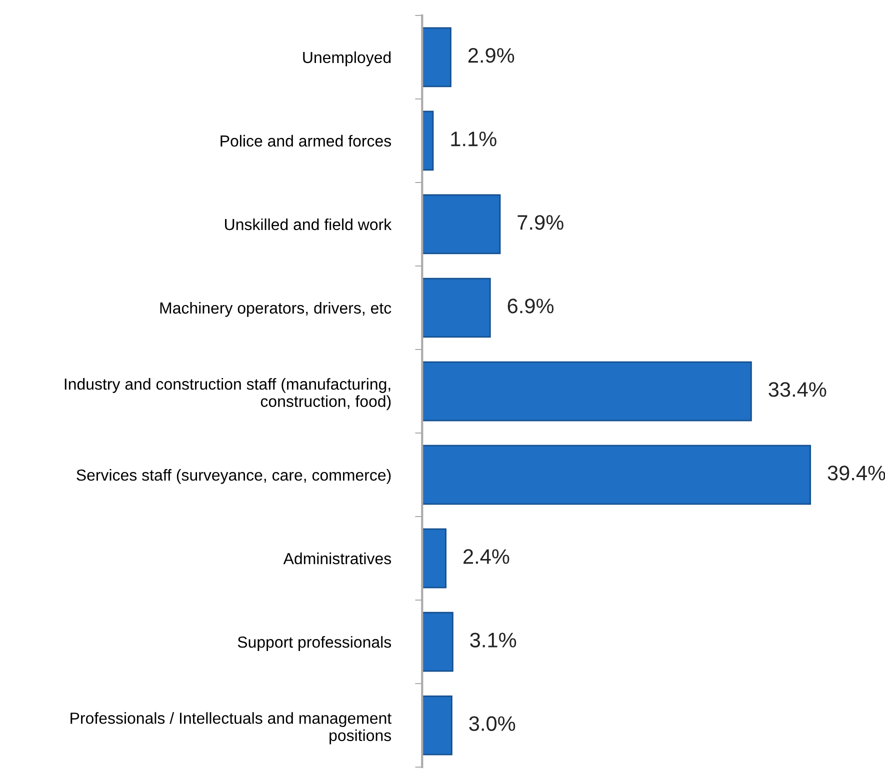 The height and width of the screenshot is (771, 885). Describe the element at coordinates (797, 389) in the screenshot. I see `data-label: 33.4%` at that location.